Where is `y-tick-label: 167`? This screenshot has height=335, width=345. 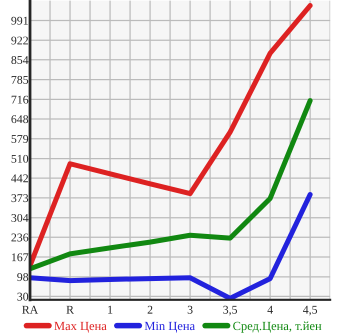 y-tick-label: 167 is located at coordinates (20, 257).